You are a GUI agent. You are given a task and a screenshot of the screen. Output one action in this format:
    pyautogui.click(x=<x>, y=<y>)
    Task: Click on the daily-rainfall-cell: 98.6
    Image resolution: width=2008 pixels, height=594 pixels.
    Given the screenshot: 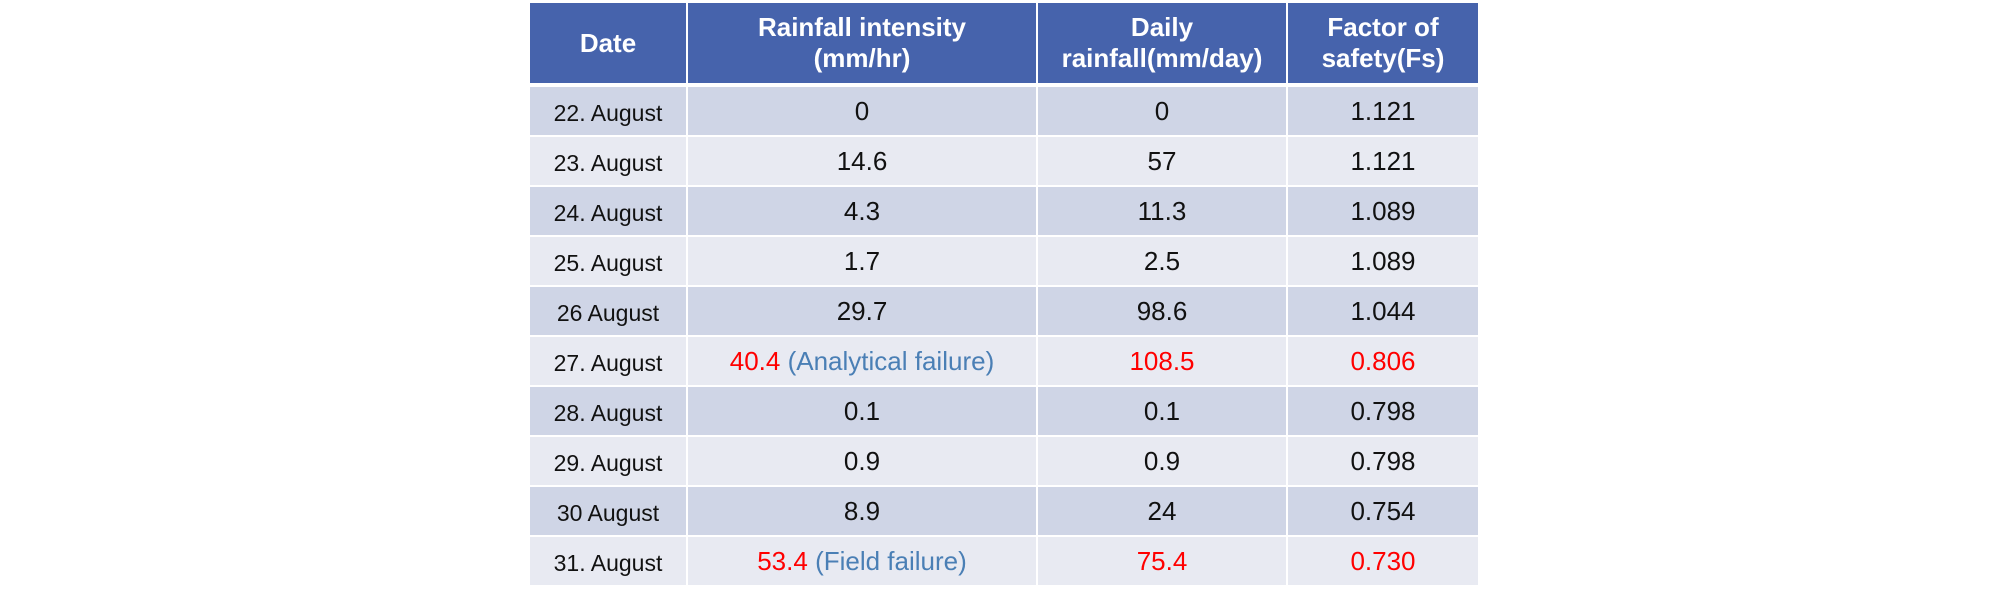 What is the action you would take?
    pyautogui.click(x=1163, y=312)
    